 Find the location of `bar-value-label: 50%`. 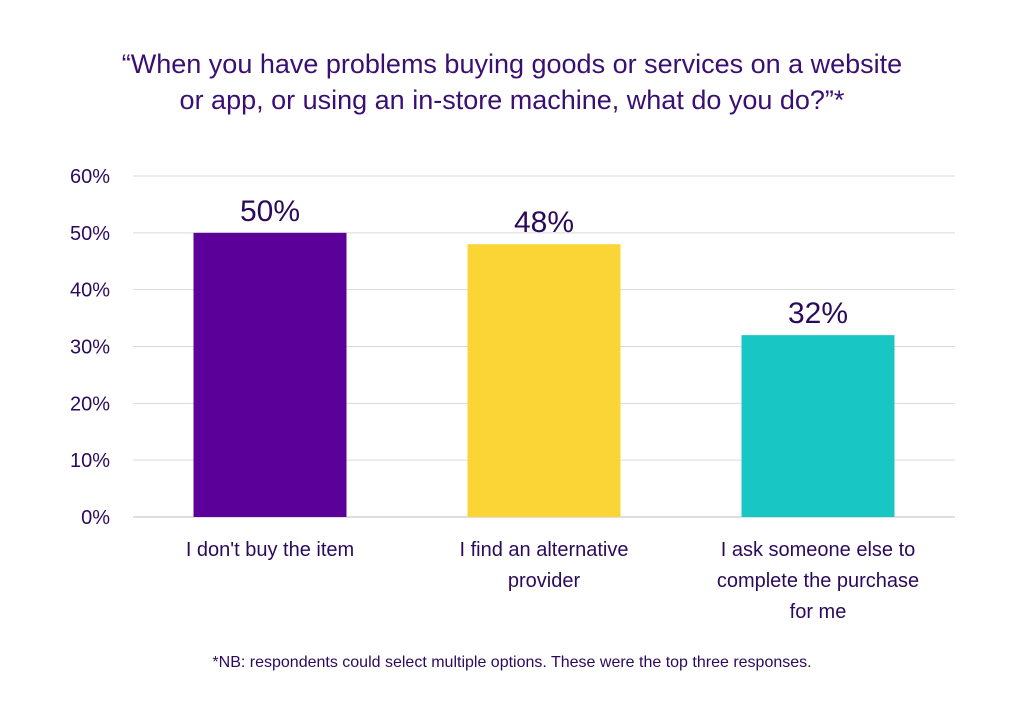

bar-value-label: 50% is located at coordinates (270, 211).